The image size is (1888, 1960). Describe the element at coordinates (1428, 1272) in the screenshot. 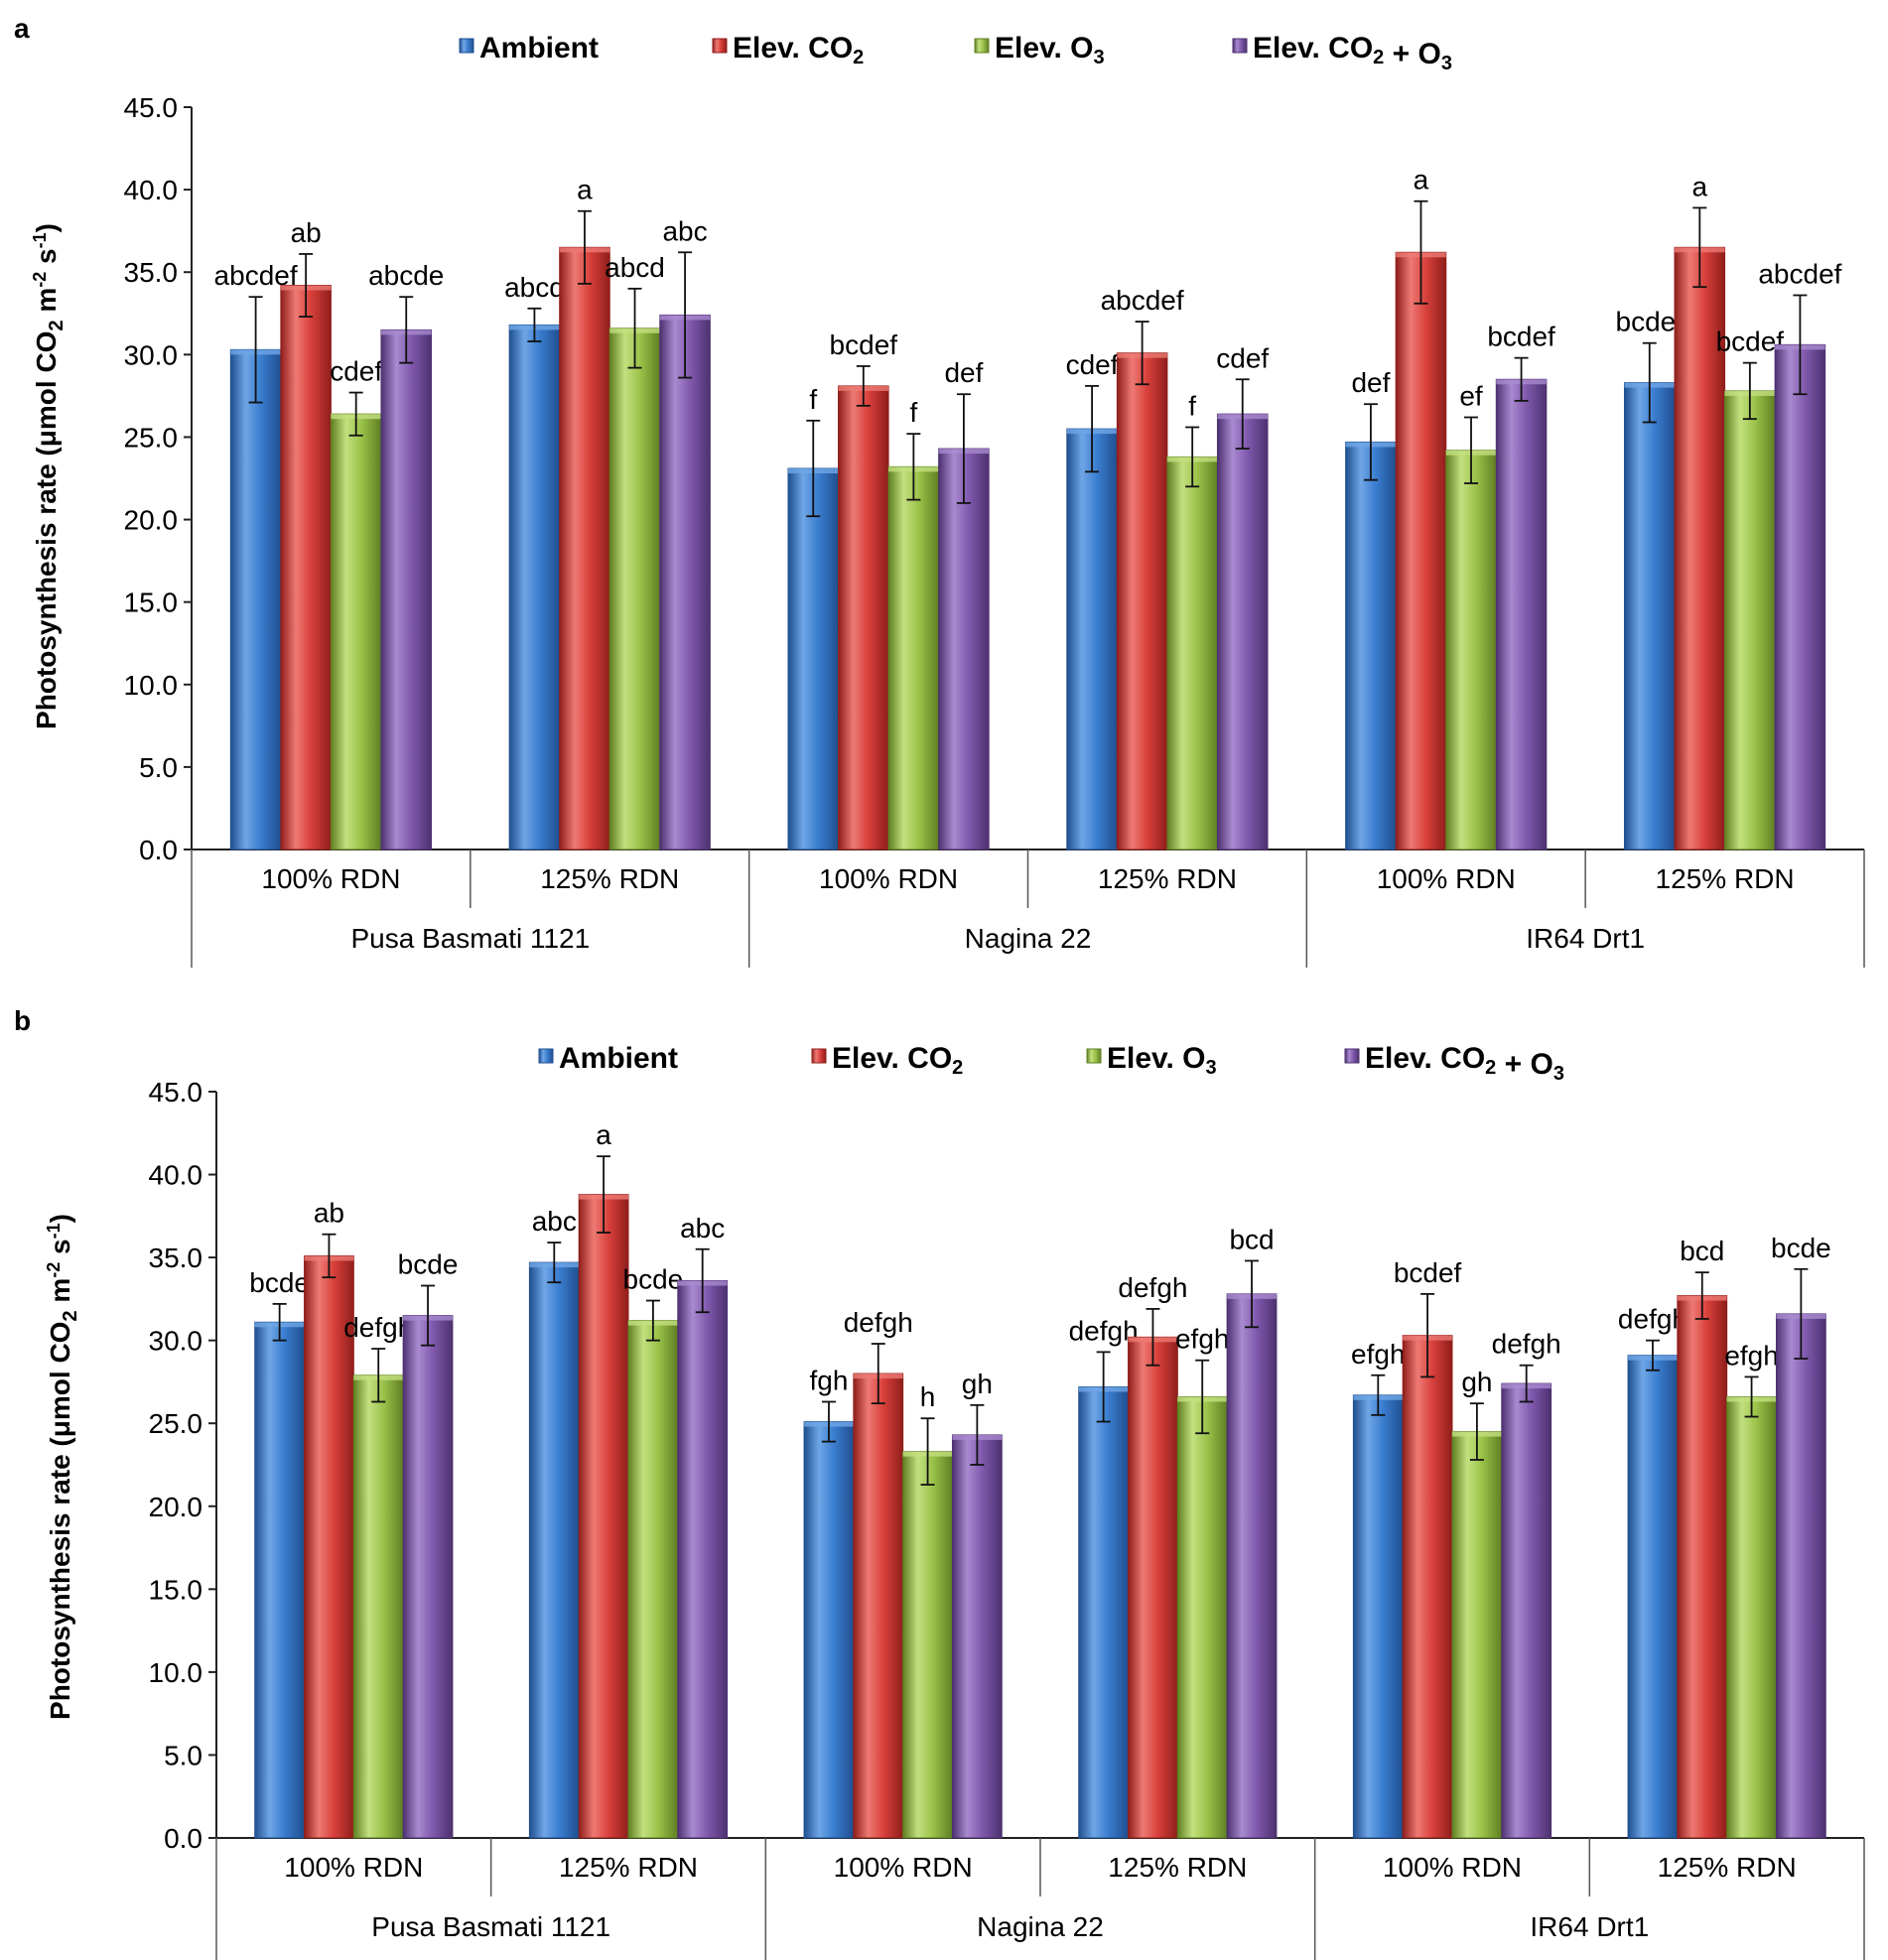

I see `significance-label: bcdef` at that location.